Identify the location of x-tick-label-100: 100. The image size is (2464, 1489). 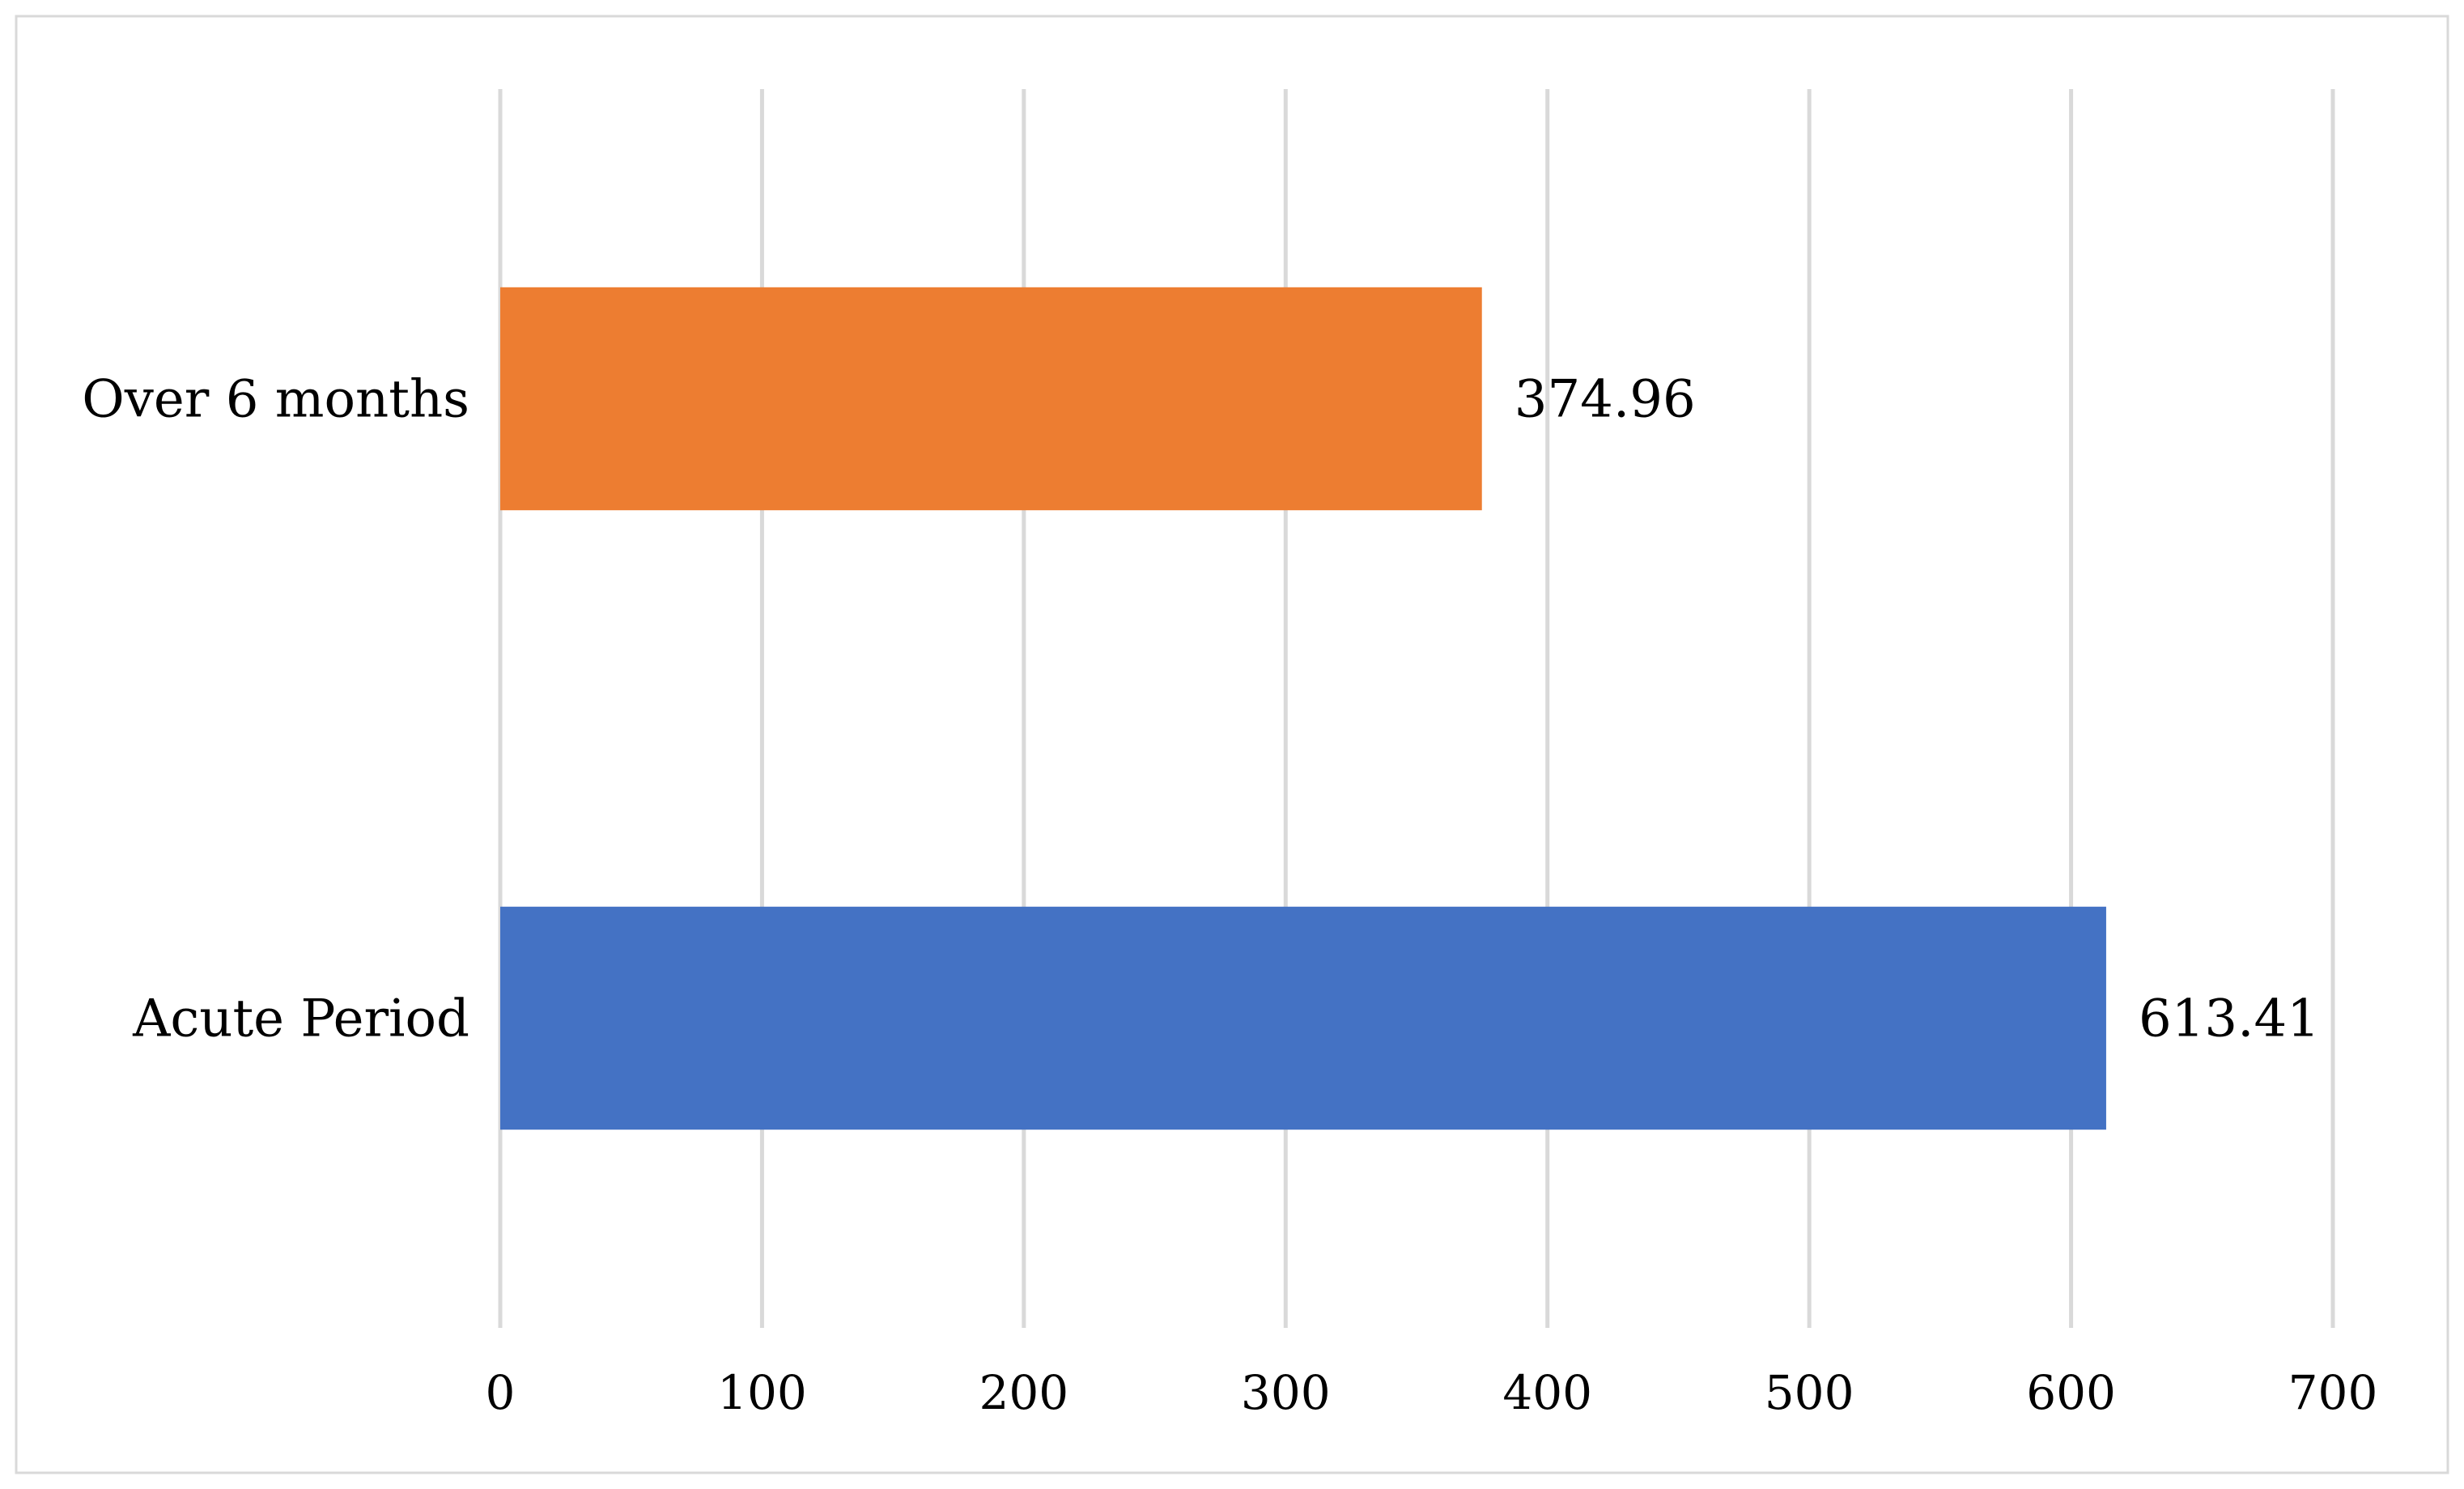
(762, 1392).